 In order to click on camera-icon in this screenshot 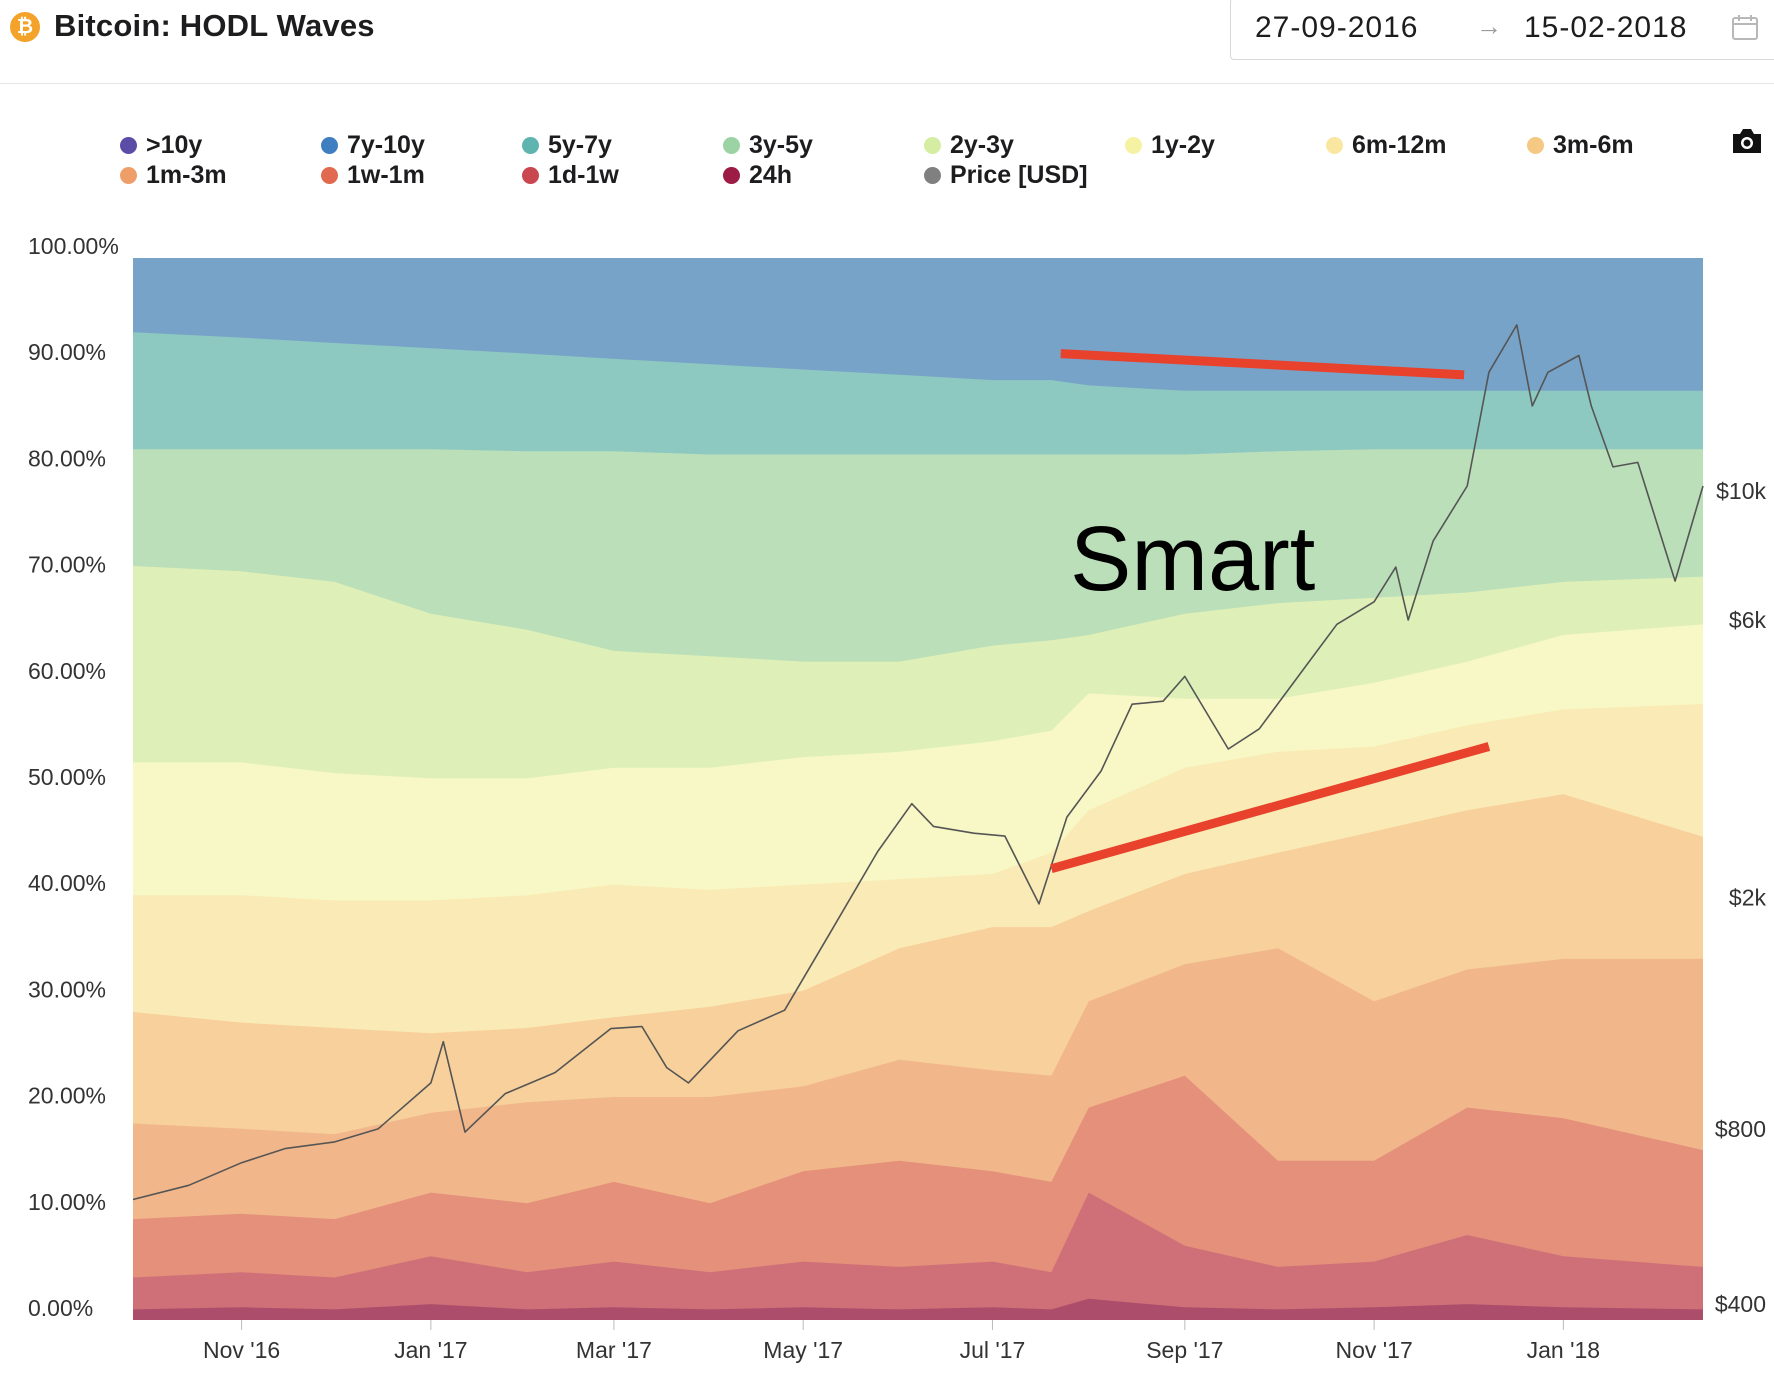, I will do `click(1747, 141)`.